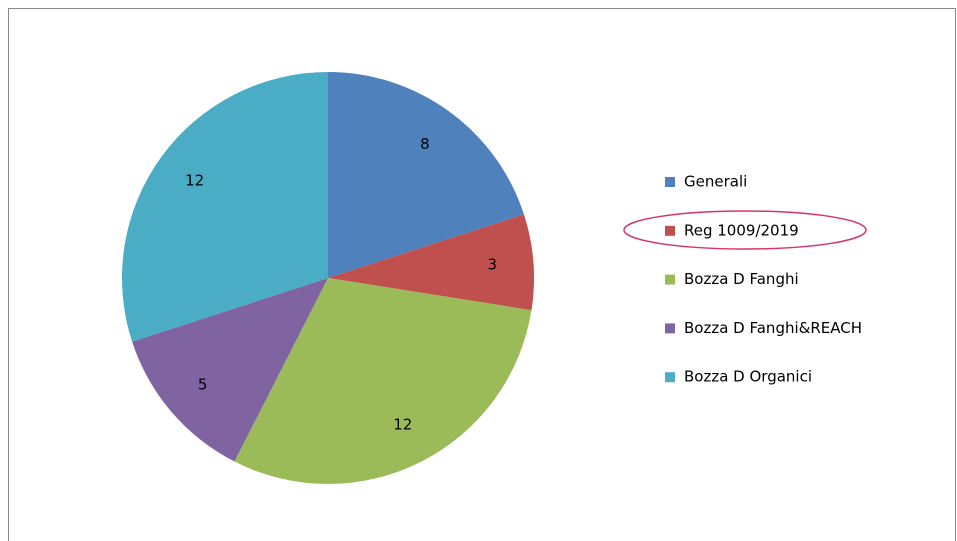 The image size is (957, 541). I want to click on data-label: 5, so click(203, 385).